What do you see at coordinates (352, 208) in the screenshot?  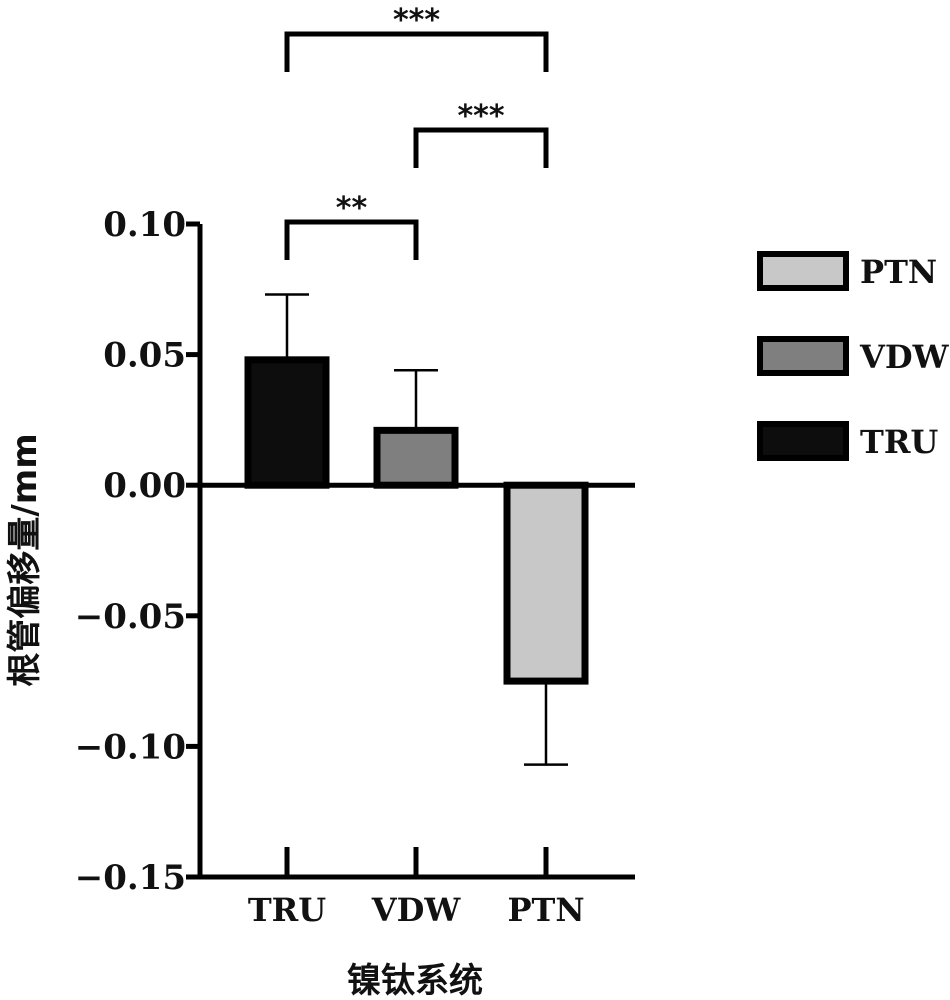 I see `significance-label: **` at bounding box center [352, 208].